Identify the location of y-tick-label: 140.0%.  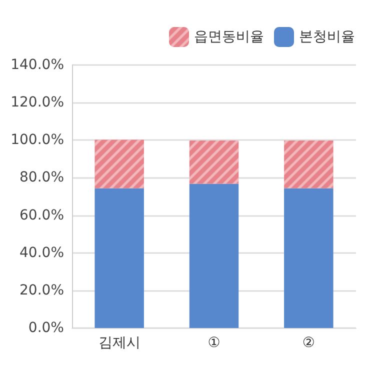
(37, 65).